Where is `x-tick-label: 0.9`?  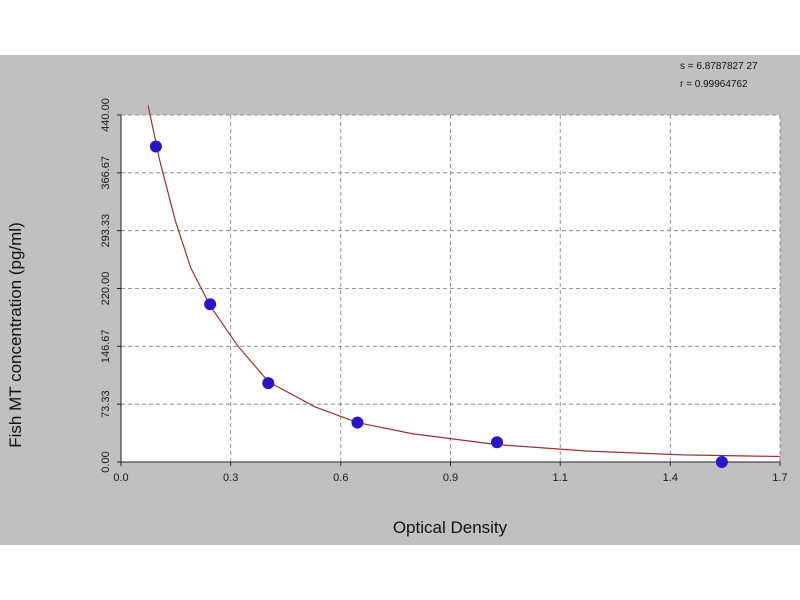 x-tick-label: 0.9 is located at coordinates (450, 478).